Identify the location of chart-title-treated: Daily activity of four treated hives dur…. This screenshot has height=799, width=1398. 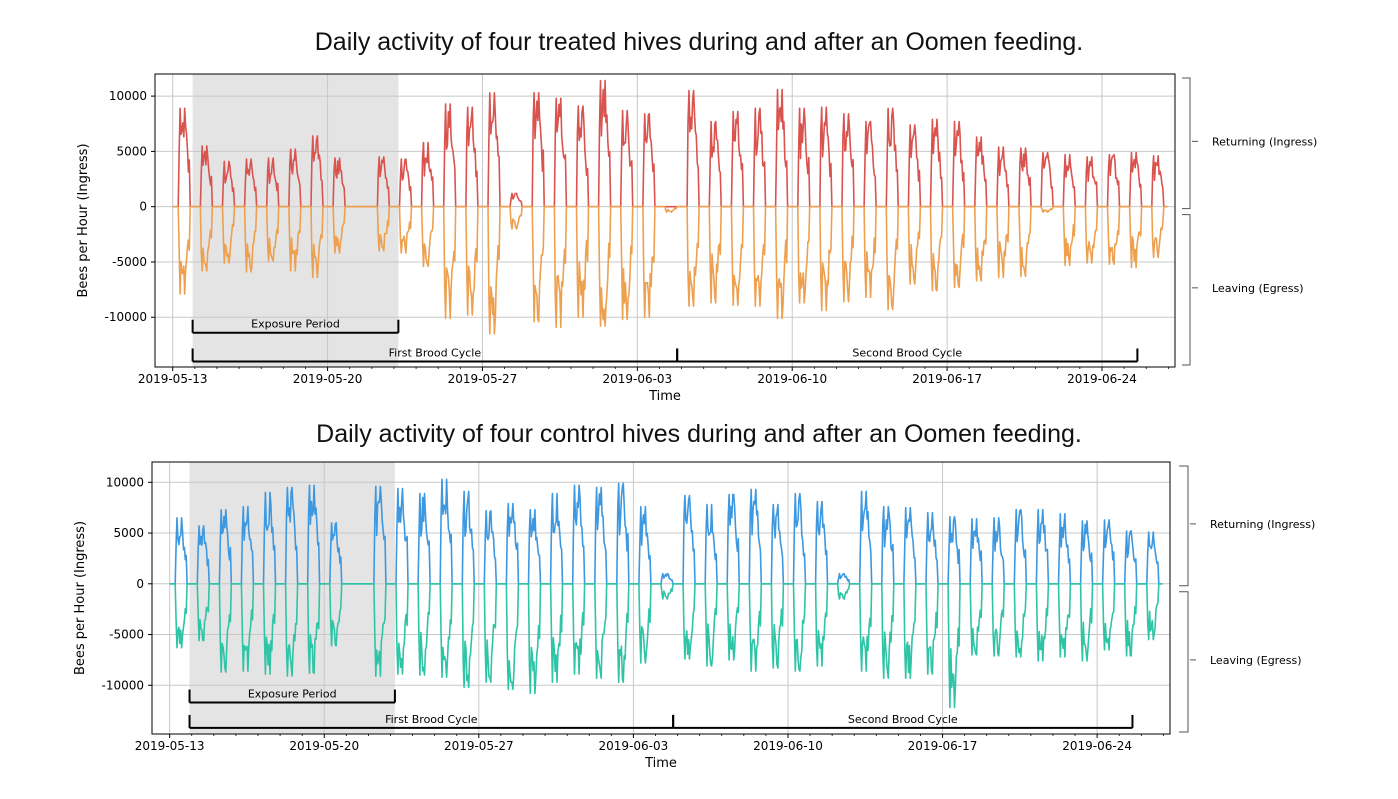
(699, 42).